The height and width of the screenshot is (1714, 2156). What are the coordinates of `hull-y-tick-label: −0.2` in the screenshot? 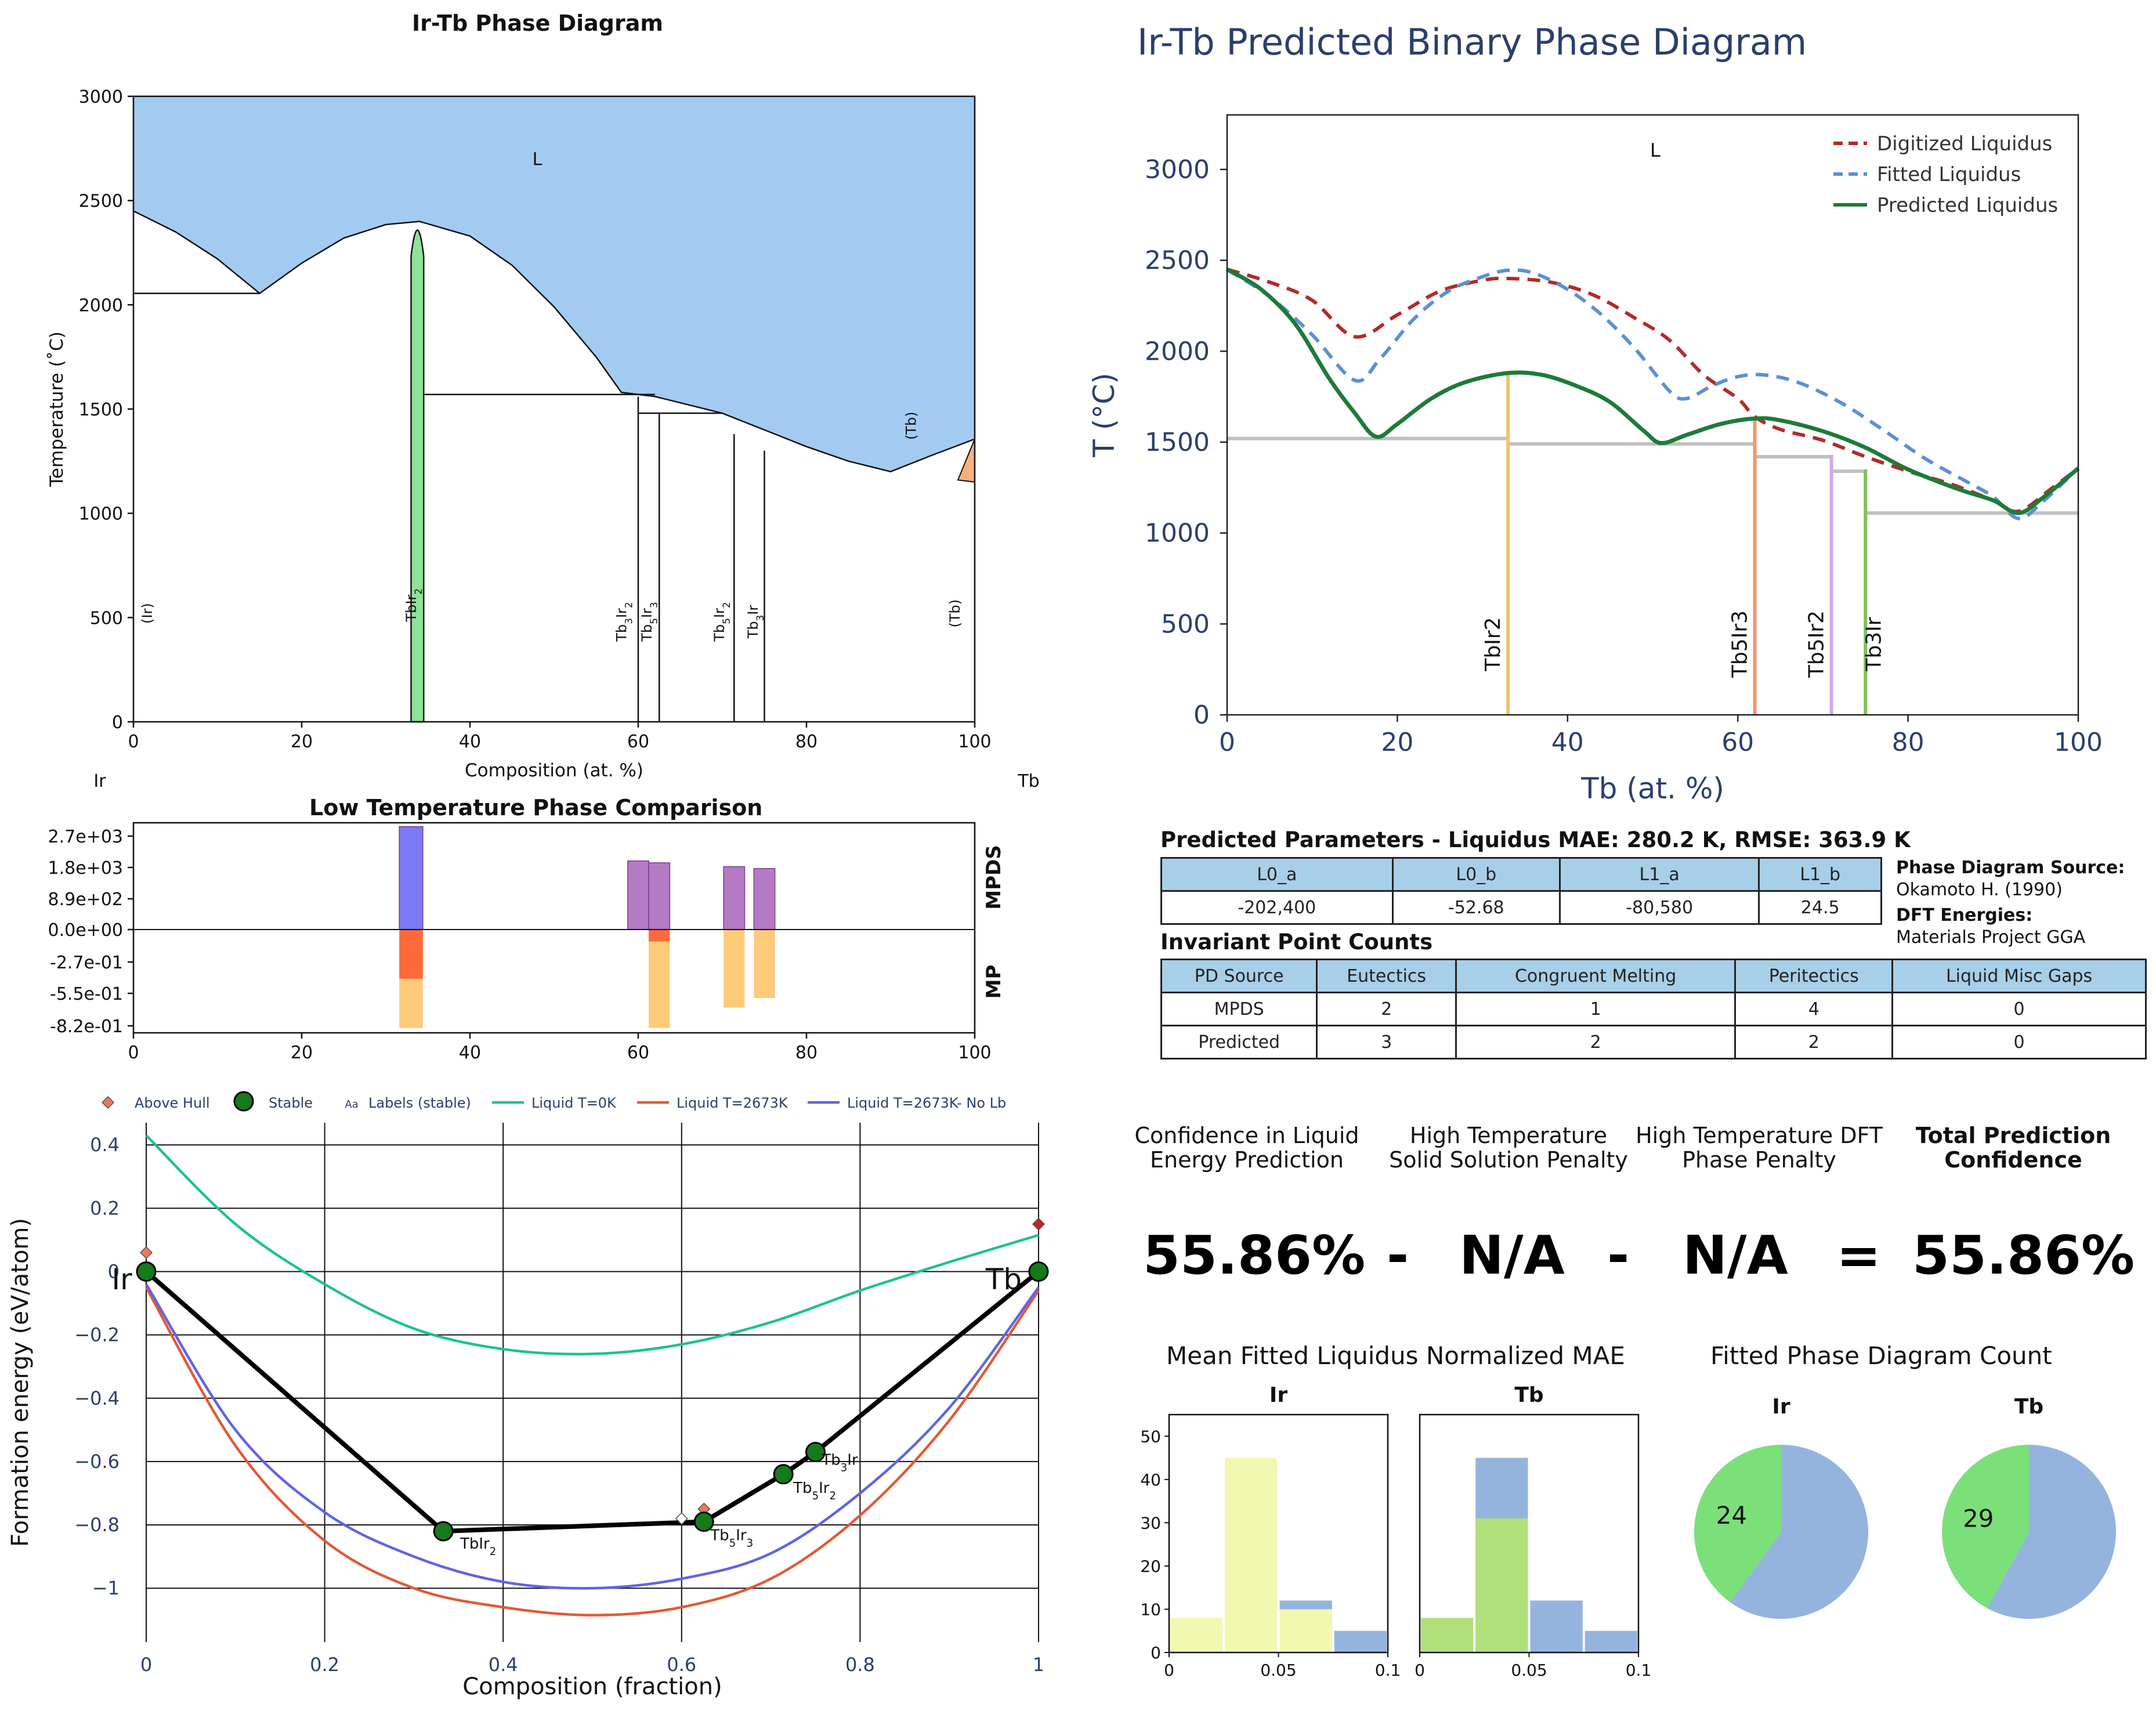 It's located at (97, 1335).